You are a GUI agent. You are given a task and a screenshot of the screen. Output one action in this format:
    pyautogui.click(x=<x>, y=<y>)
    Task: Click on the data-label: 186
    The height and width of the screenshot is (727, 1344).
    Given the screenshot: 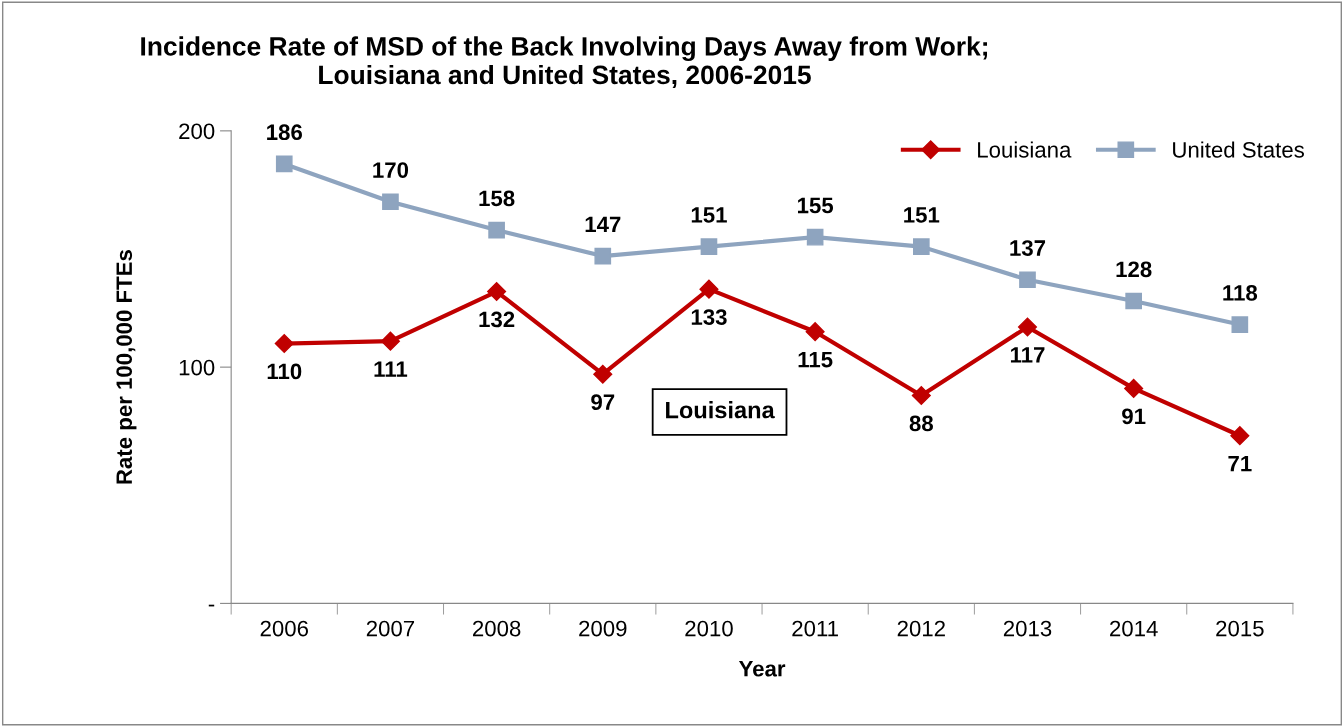 What is the action you would take?
    pyautogui.click(x=284, y=132)
    